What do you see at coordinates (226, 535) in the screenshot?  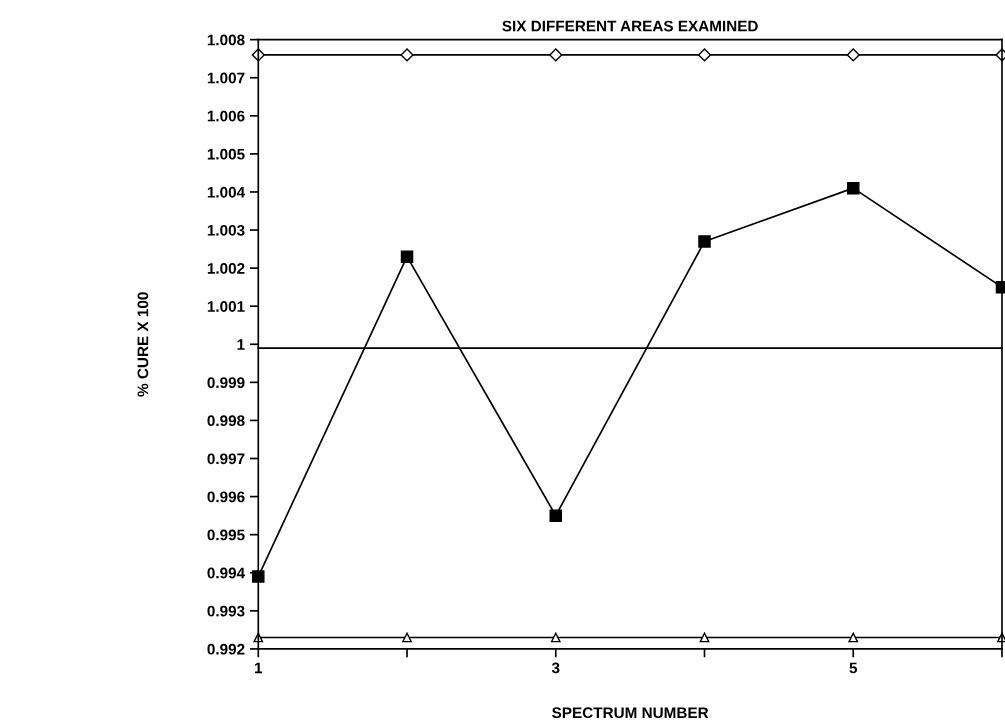 I see `y-tick-label: 0.995` at bounding box center [226, 535].